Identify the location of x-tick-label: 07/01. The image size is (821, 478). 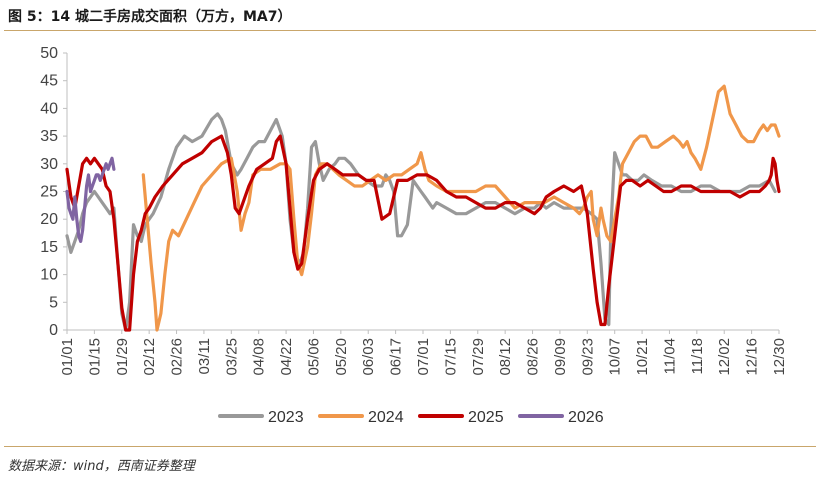
(423, 357).